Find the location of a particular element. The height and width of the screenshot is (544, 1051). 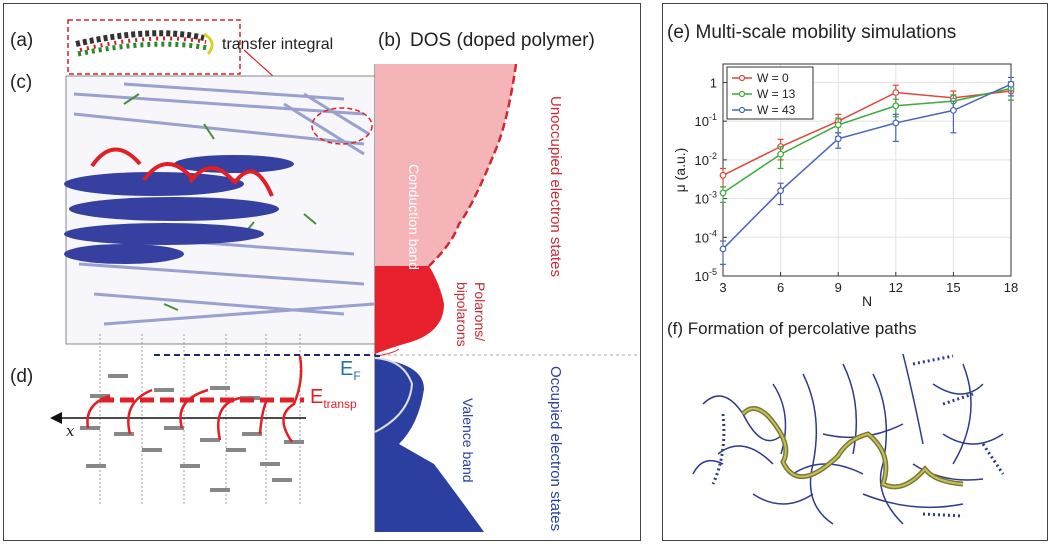

percolative-paths-image is located at coordinates (848, 439).